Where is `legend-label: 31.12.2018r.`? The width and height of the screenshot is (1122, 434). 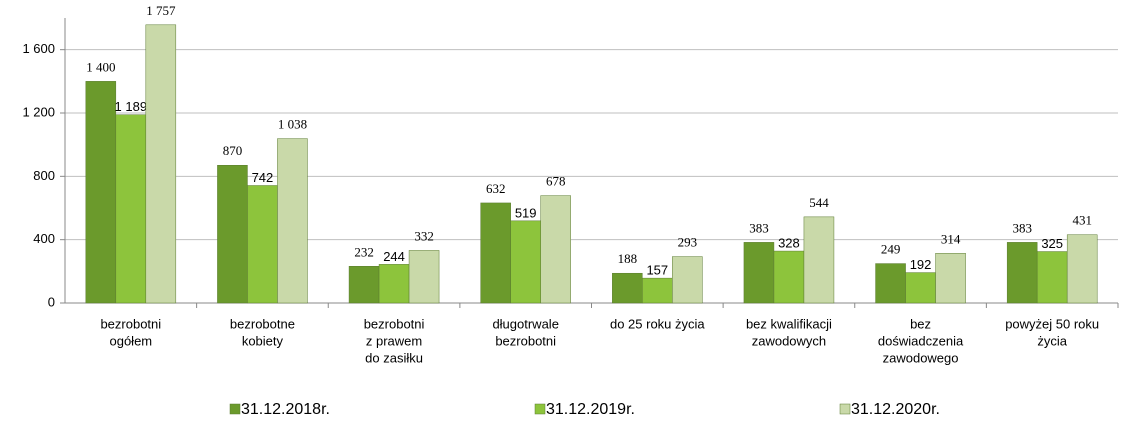
legend-label: 31.12.2018r. is located at coordinates (285, 409).